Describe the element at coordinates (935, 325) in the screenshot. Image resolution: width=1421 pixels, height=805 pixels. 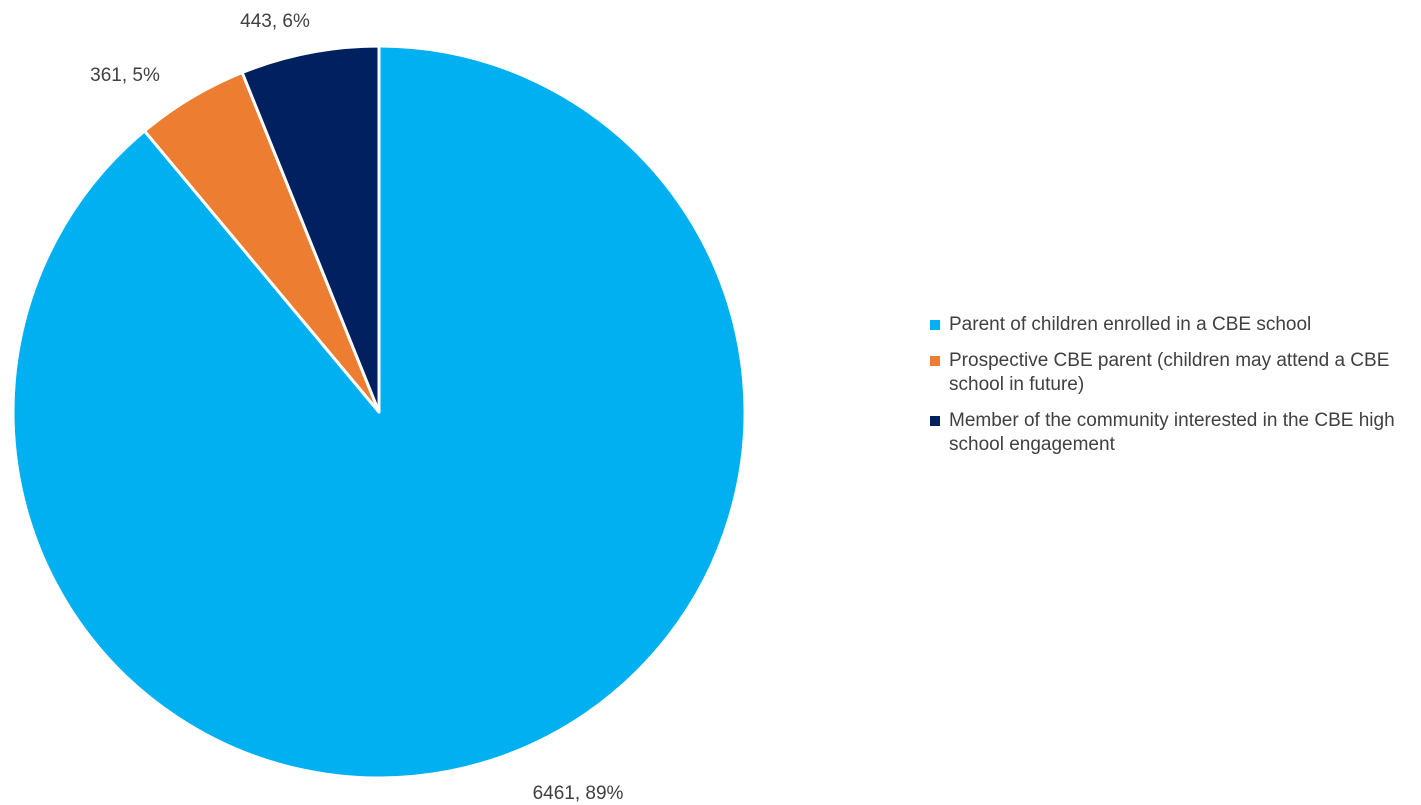
I see `legend-swatch-parent` at that location.